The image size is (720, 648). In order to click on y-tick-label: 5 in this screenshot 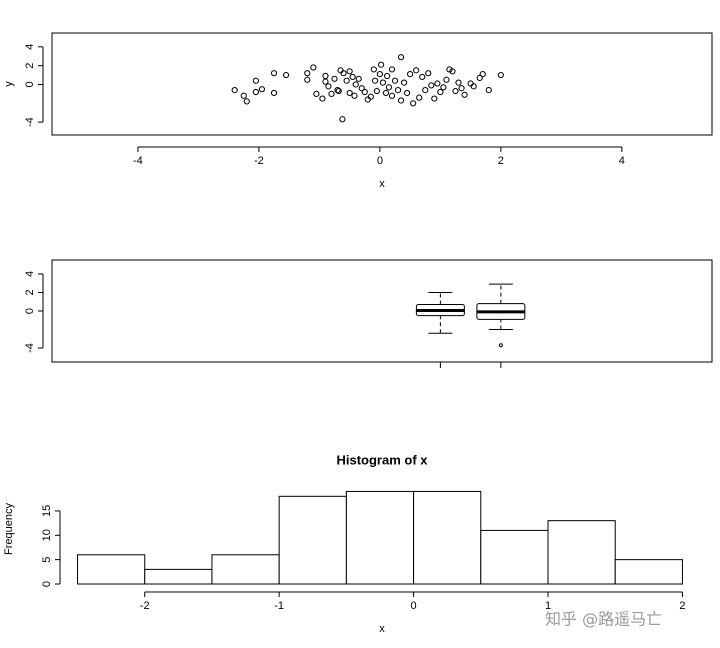, I will do `click(47, 560)`.